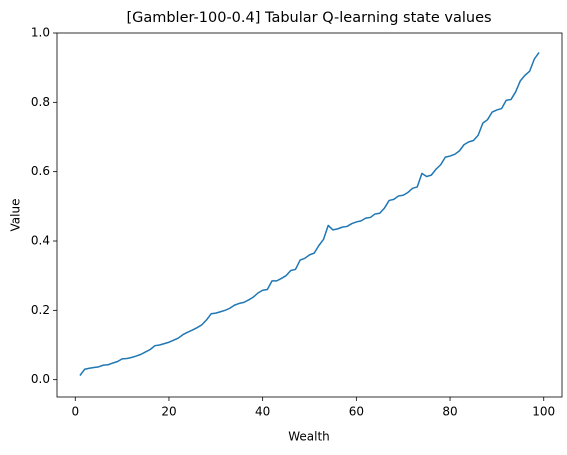  I want to click on y-tick-label: 0.4, so click(40, 241).